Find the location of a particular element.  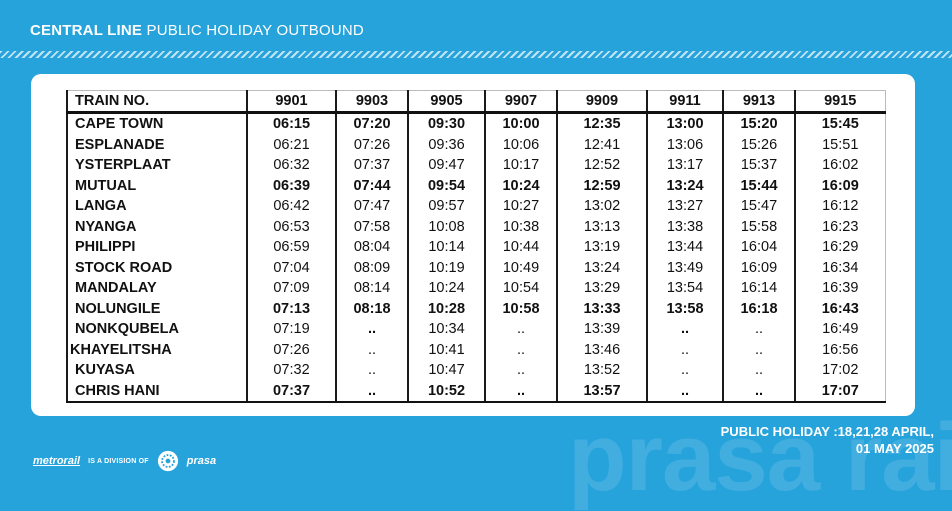

division-text: IS A DIVISION OF is located at coordinates (118, 461).